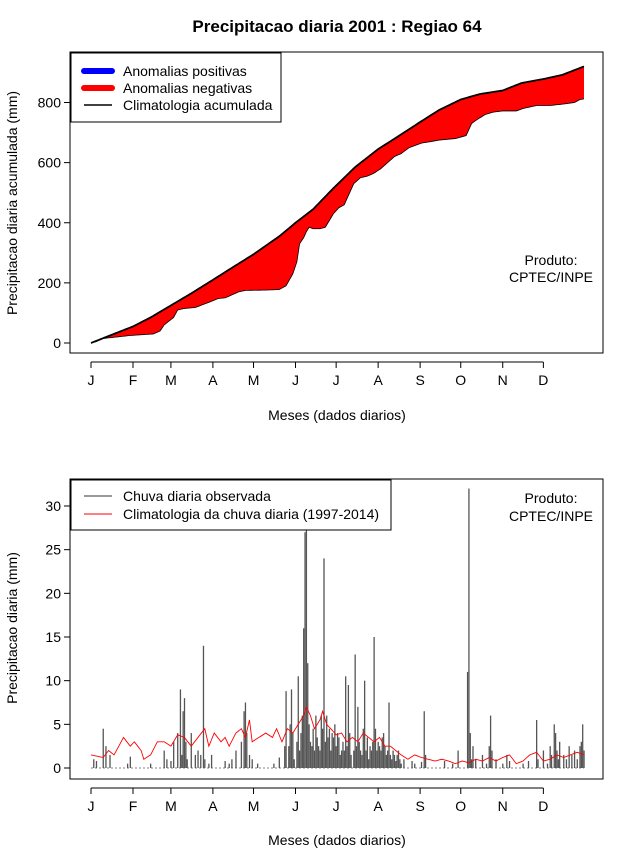 This screenshot has width=640, height=850. What do you see at coordinates (53, 593) in the screenshot?
I see `bottom-y-tick-label: 20` at bounding box center [53, 593].